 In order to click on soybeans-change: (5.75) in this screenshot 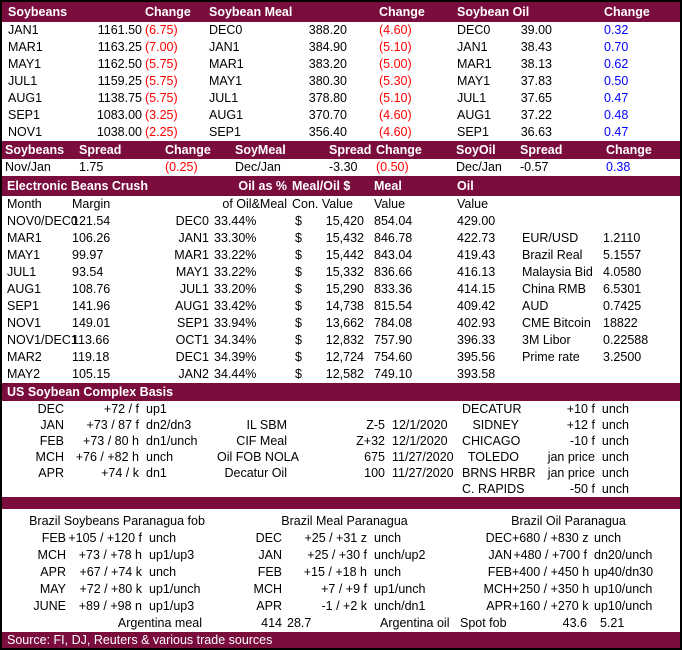, I will do `click(161, 64)`.